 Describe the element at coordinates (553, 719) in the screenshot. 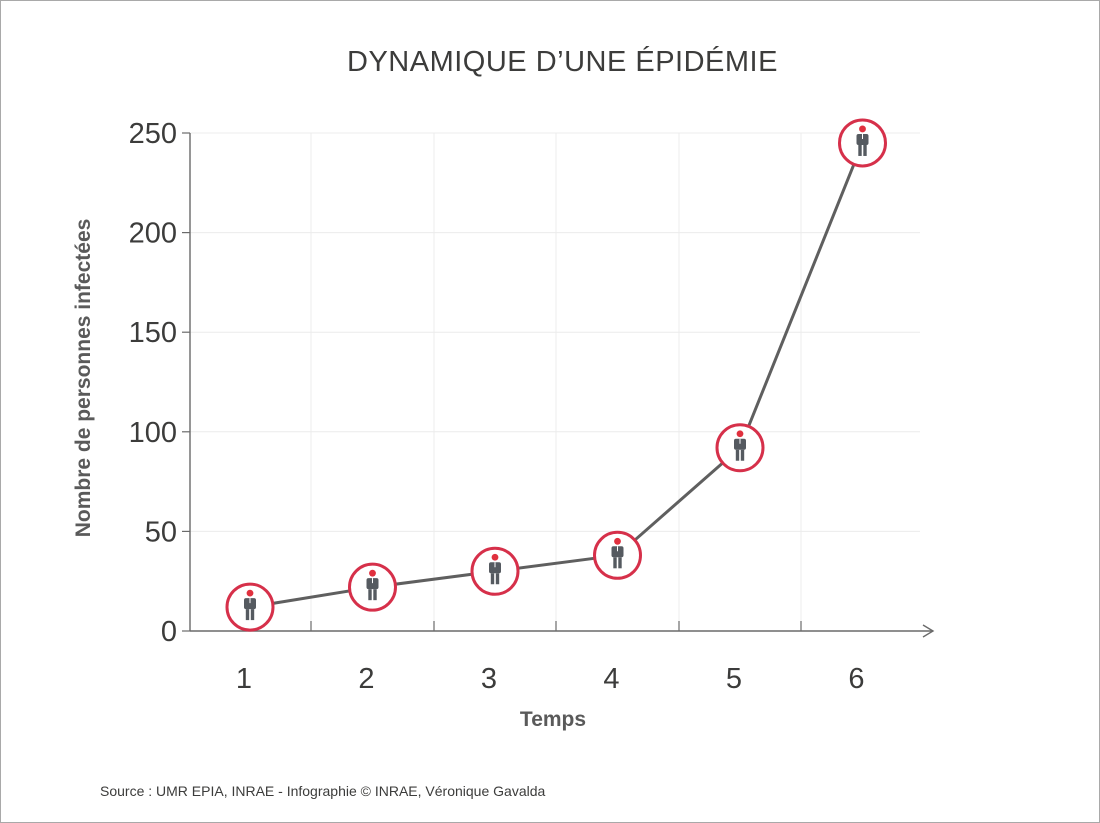

I see `x-axis-label: Temps` at that location.